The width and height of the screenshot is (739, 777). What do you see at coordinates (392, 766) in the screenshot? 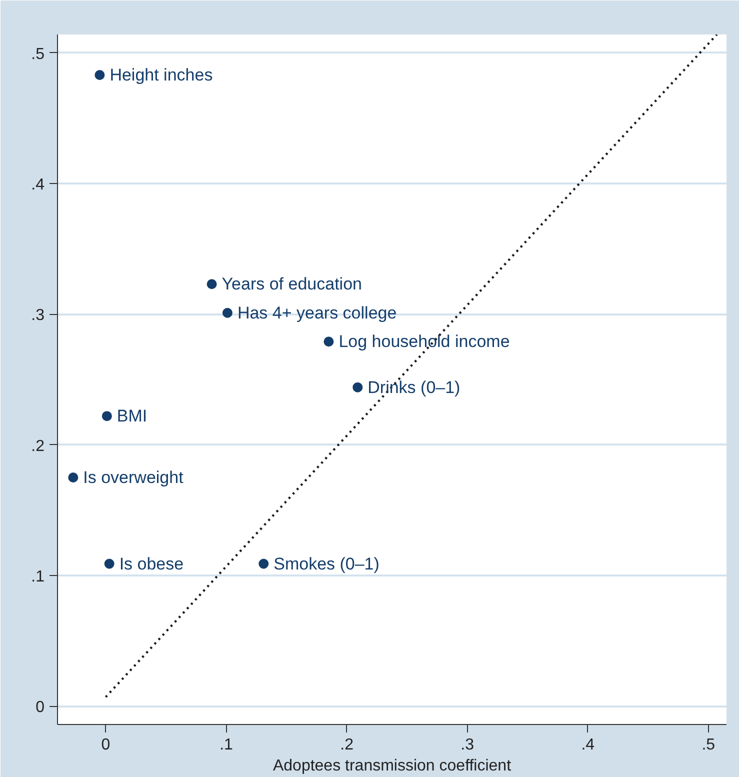
I see `x-axis-title: Adoptees transmission coefficient` at bounding box center [392, 766].